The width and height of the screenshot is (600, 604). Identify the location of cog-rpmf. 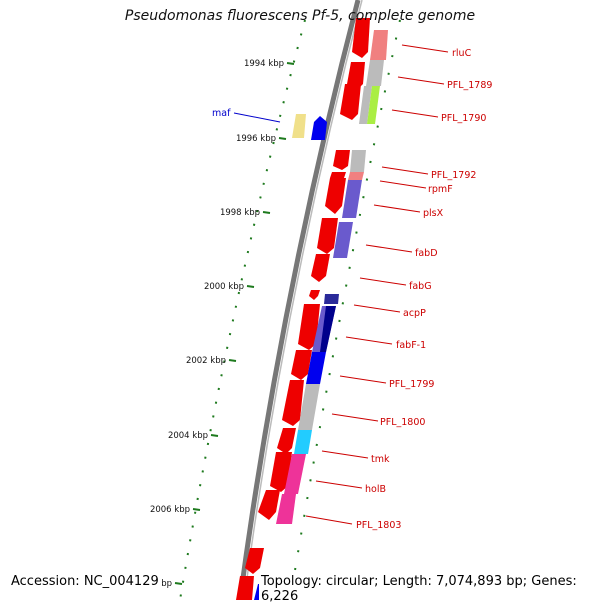
(356, 176).